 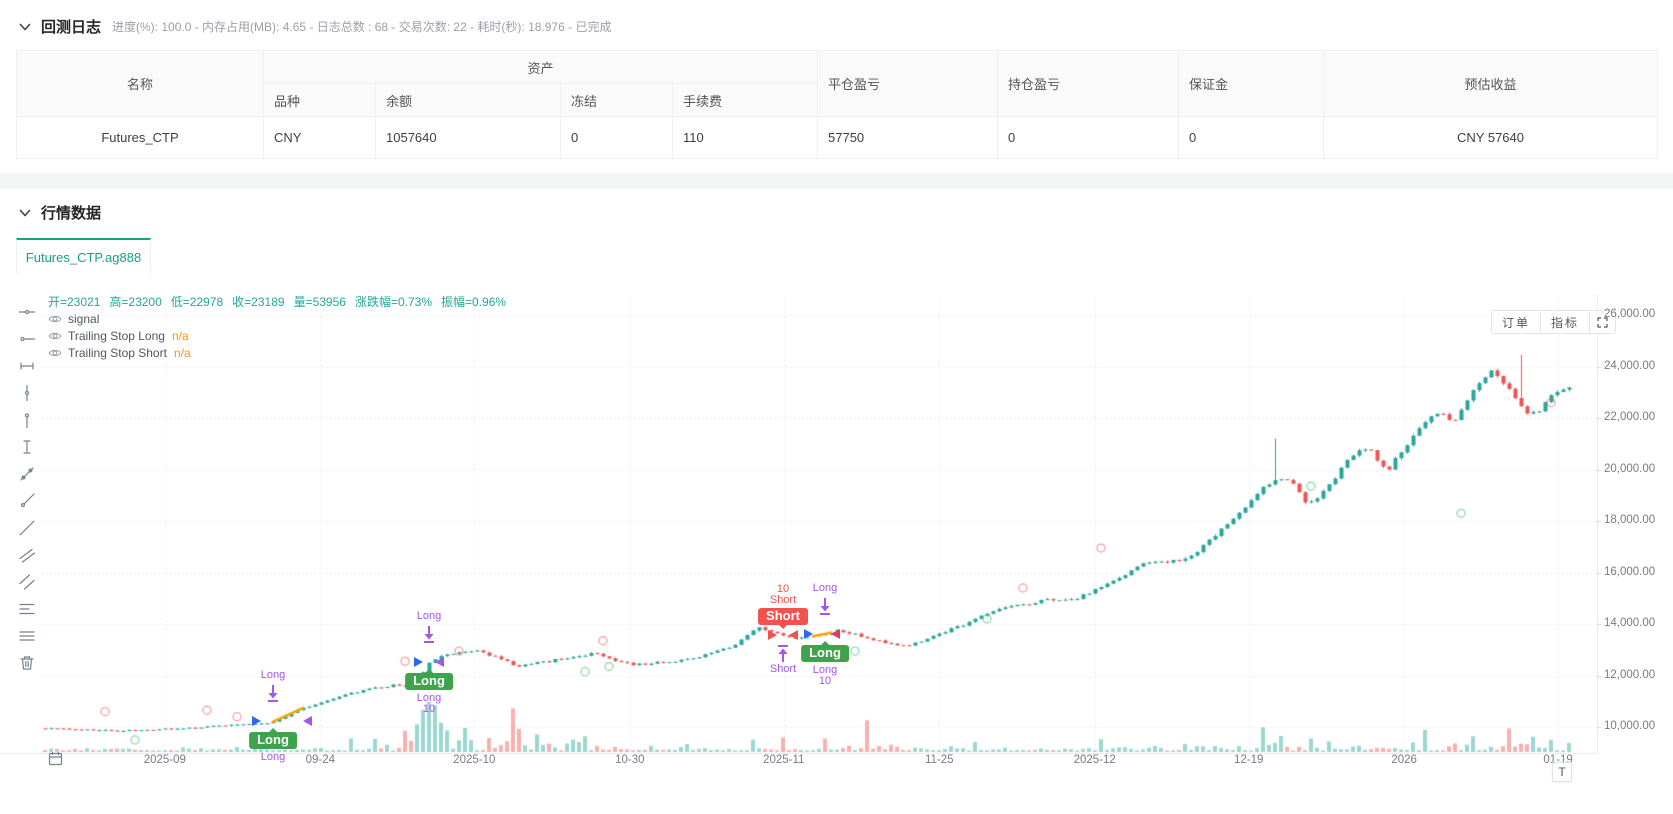 What do you see at coordinates (117, 352) in the screenshot?
I see `indicator-name: Trailing Stop Short` at bounding box center [117, 352].